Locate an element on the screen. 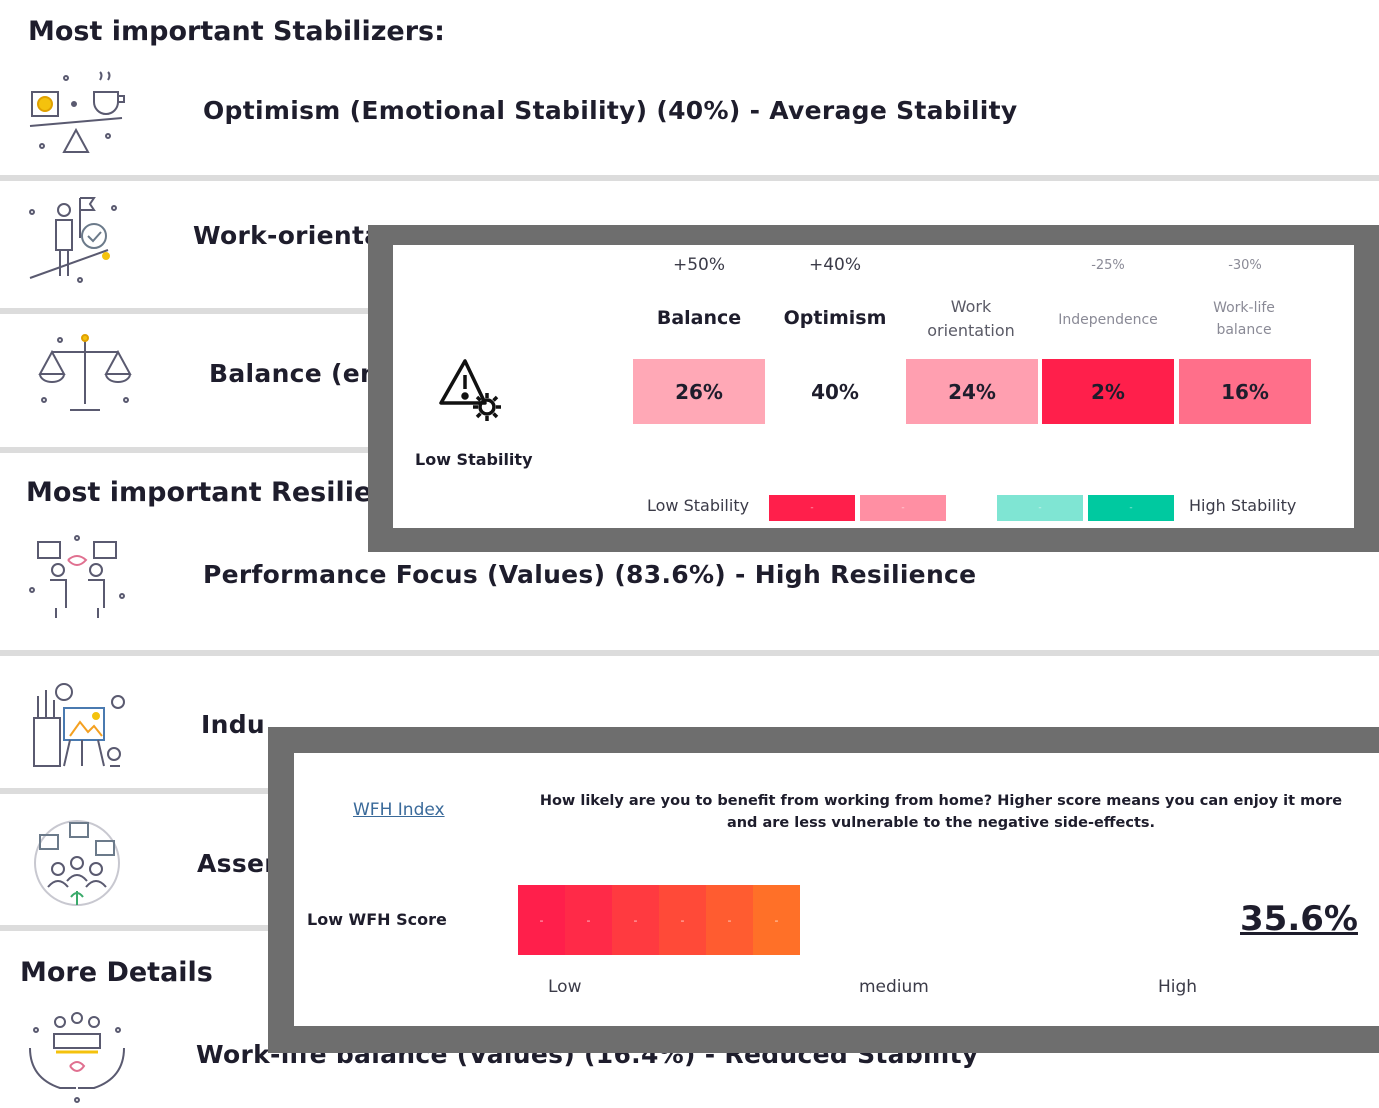 This screenshot has width=1379, height=1108. scales-icon is located at coordinates (85, 378).